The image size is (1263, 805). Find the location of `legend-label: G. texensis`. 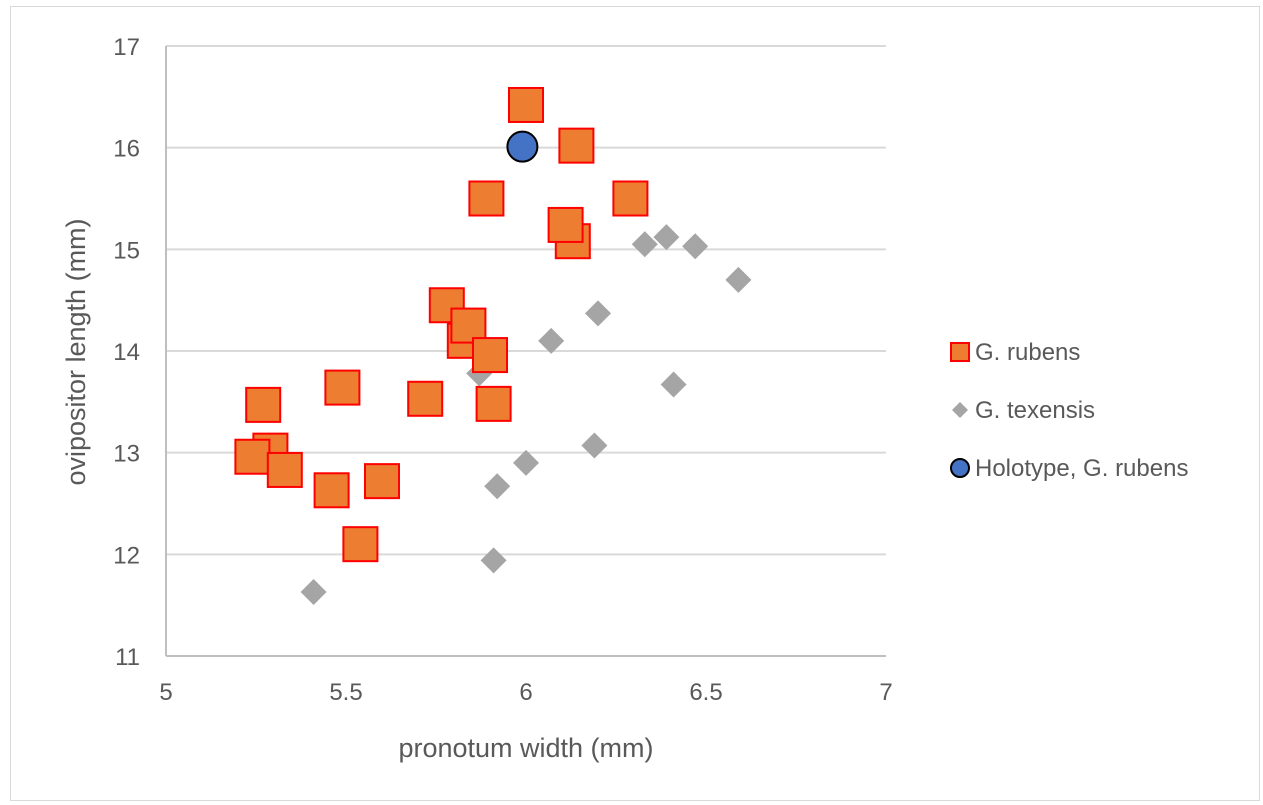

legend-label: G. texensis is located at coordinates (1035, 410).